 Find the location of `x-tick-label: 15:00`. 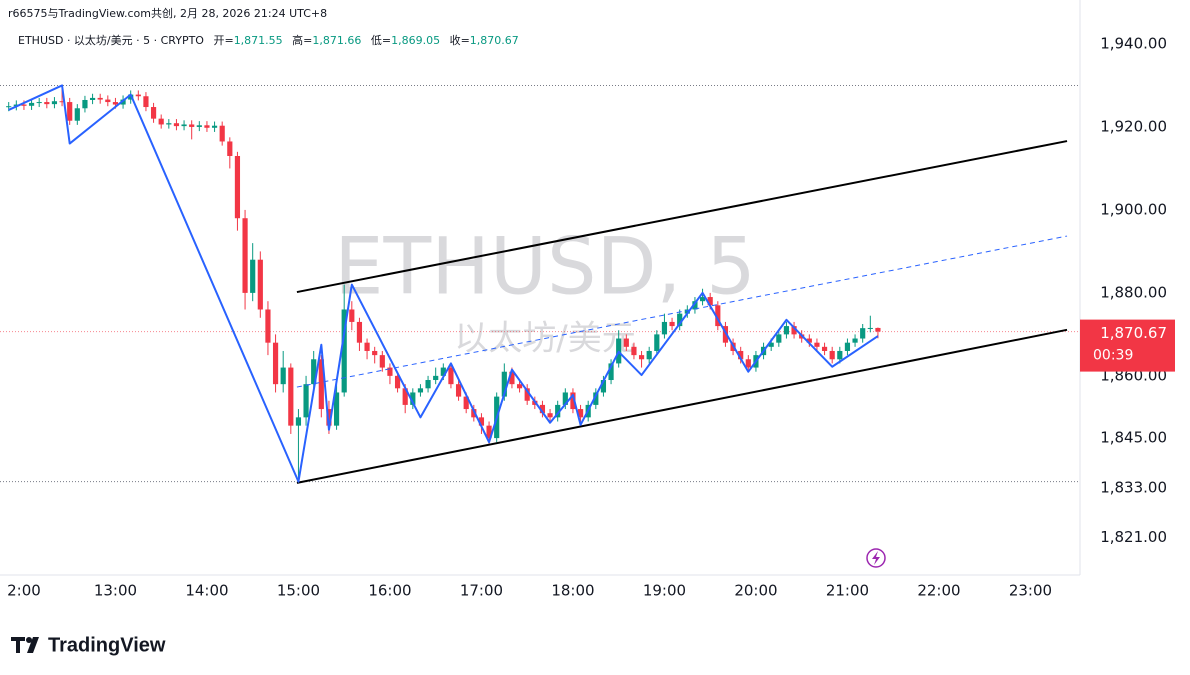

x-tick-label: 15:00 is located at coordinates (298, 591).